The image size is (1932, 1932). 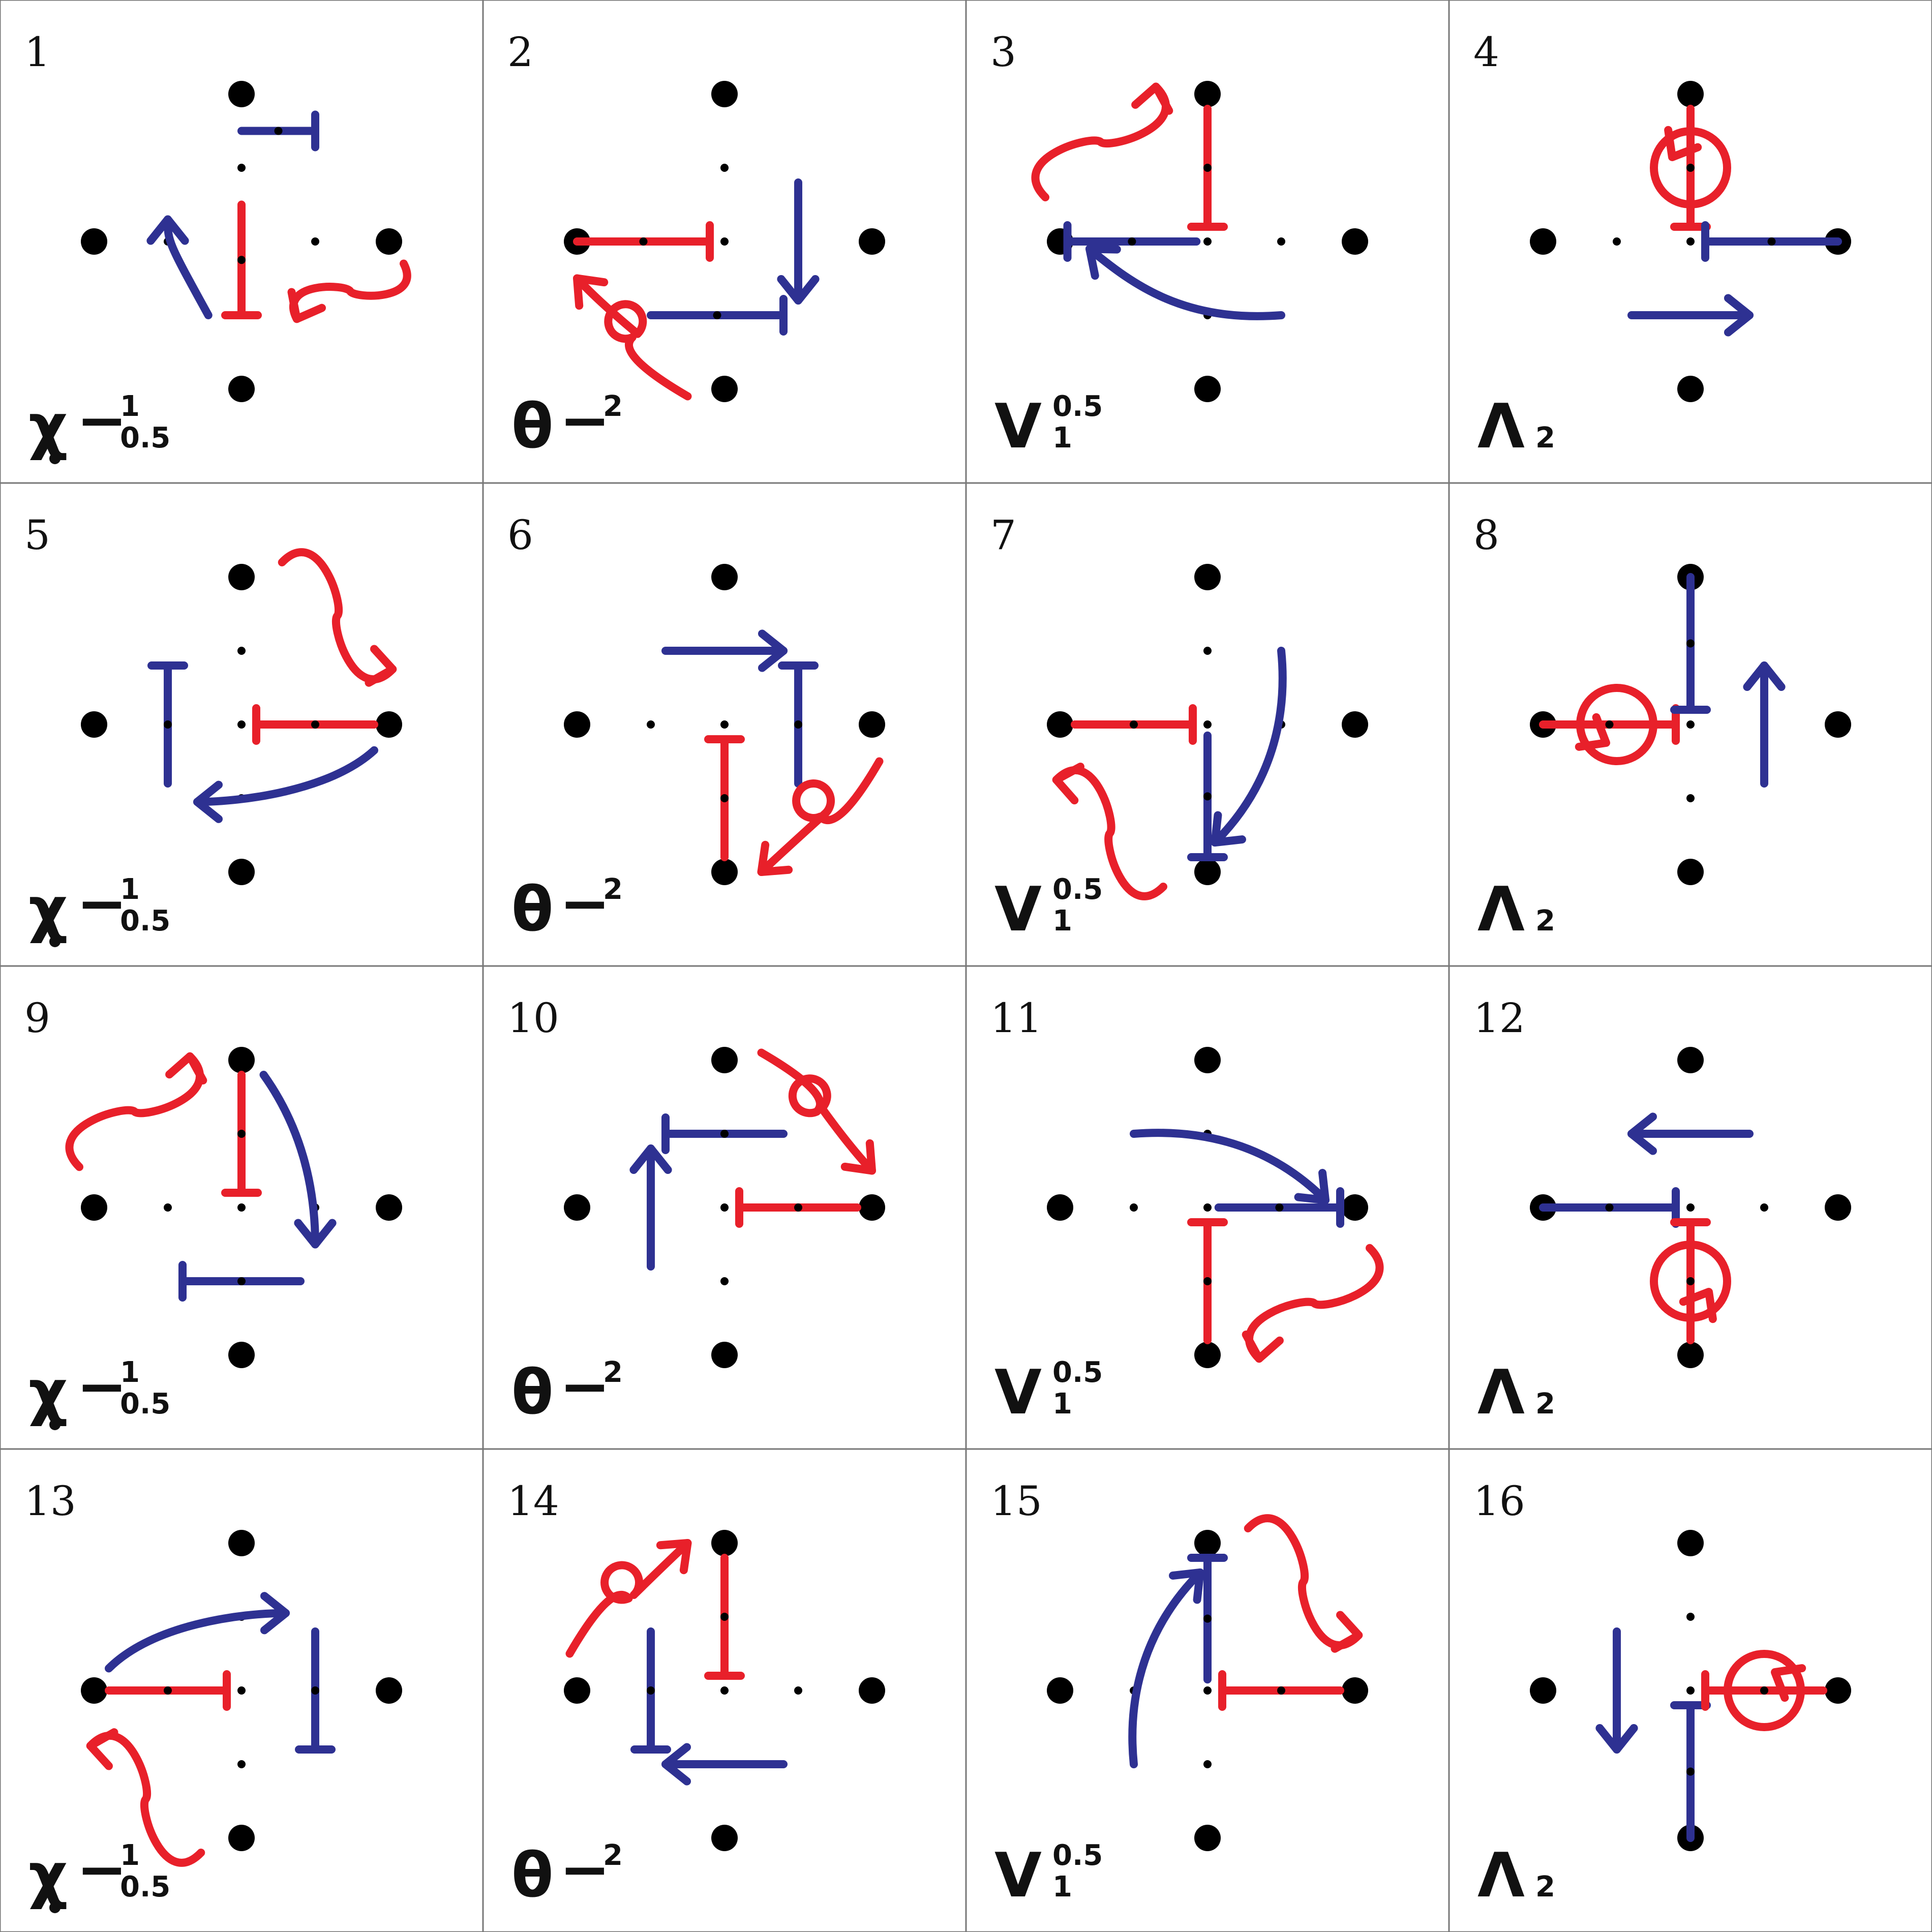 What do you see at coordinates (1016, 1501) in the screenshot?
I see `panel-number: 15` at bounding box center [1016, 1501].